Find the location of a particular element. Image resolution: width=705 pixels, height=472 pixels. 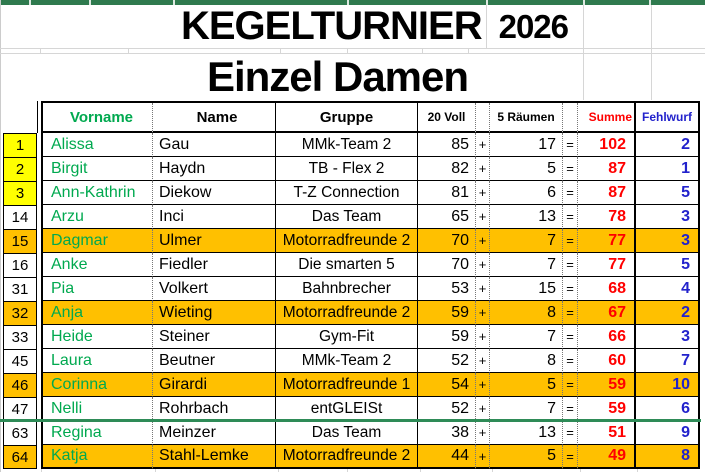

voll-cell: 65 is located at coordinates (446, 217).